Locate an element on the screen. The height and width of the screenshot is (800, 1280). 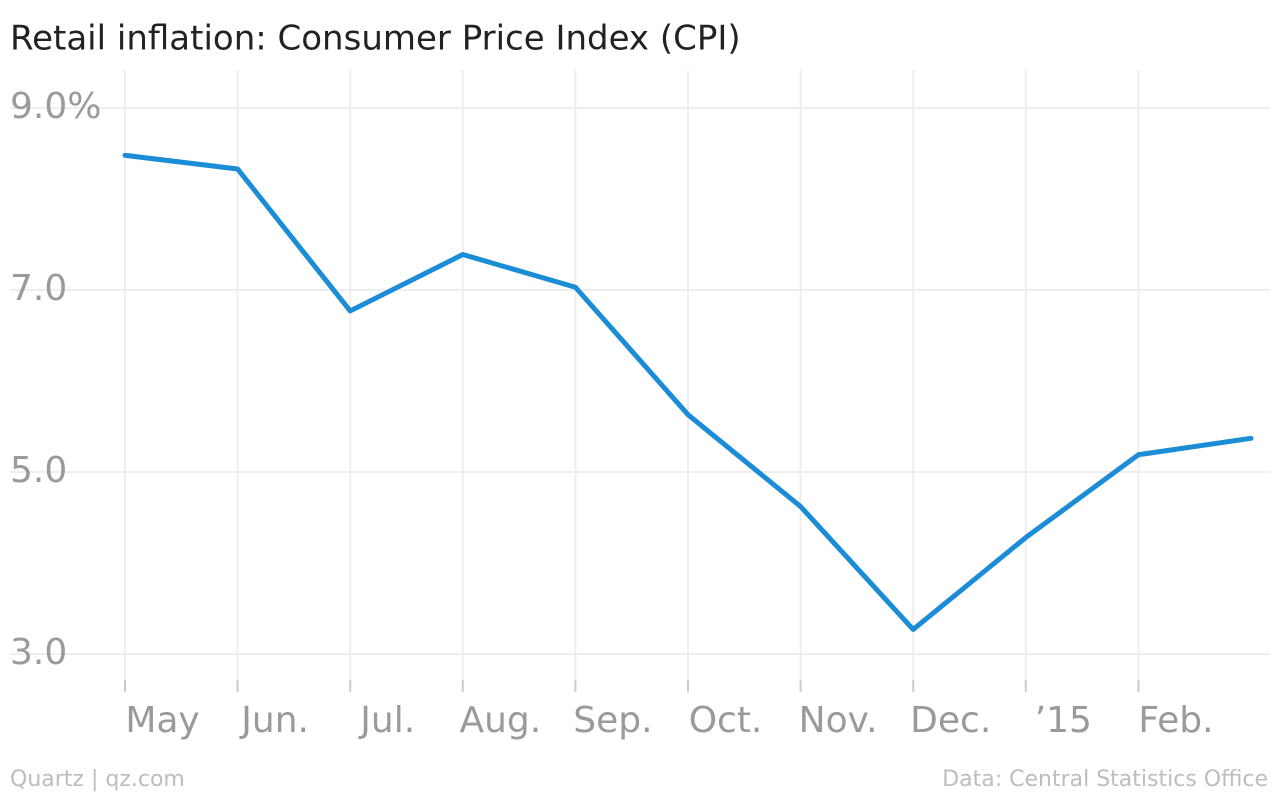
x-tick-label: Oct. is located at coordinates (726, 720).